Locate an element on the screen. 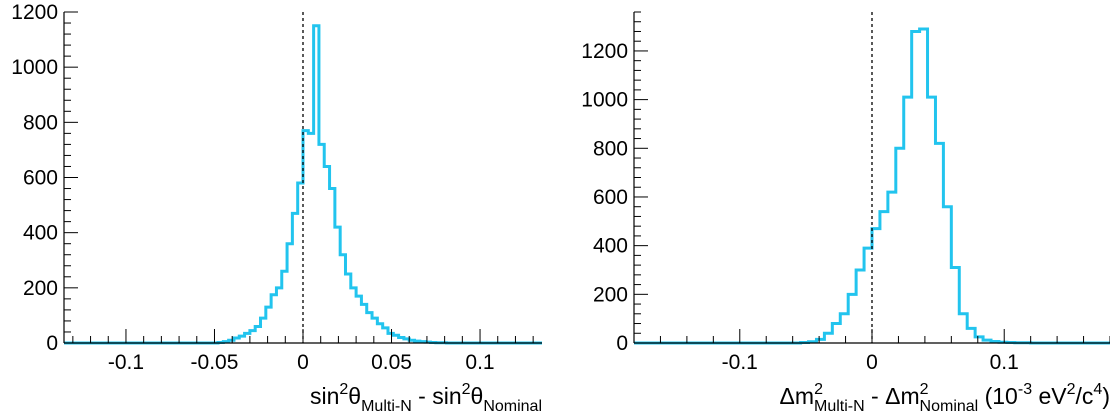  x-axis-title: sin2θMulti-N - sin2θNominal is located at coordinates (426, 398).